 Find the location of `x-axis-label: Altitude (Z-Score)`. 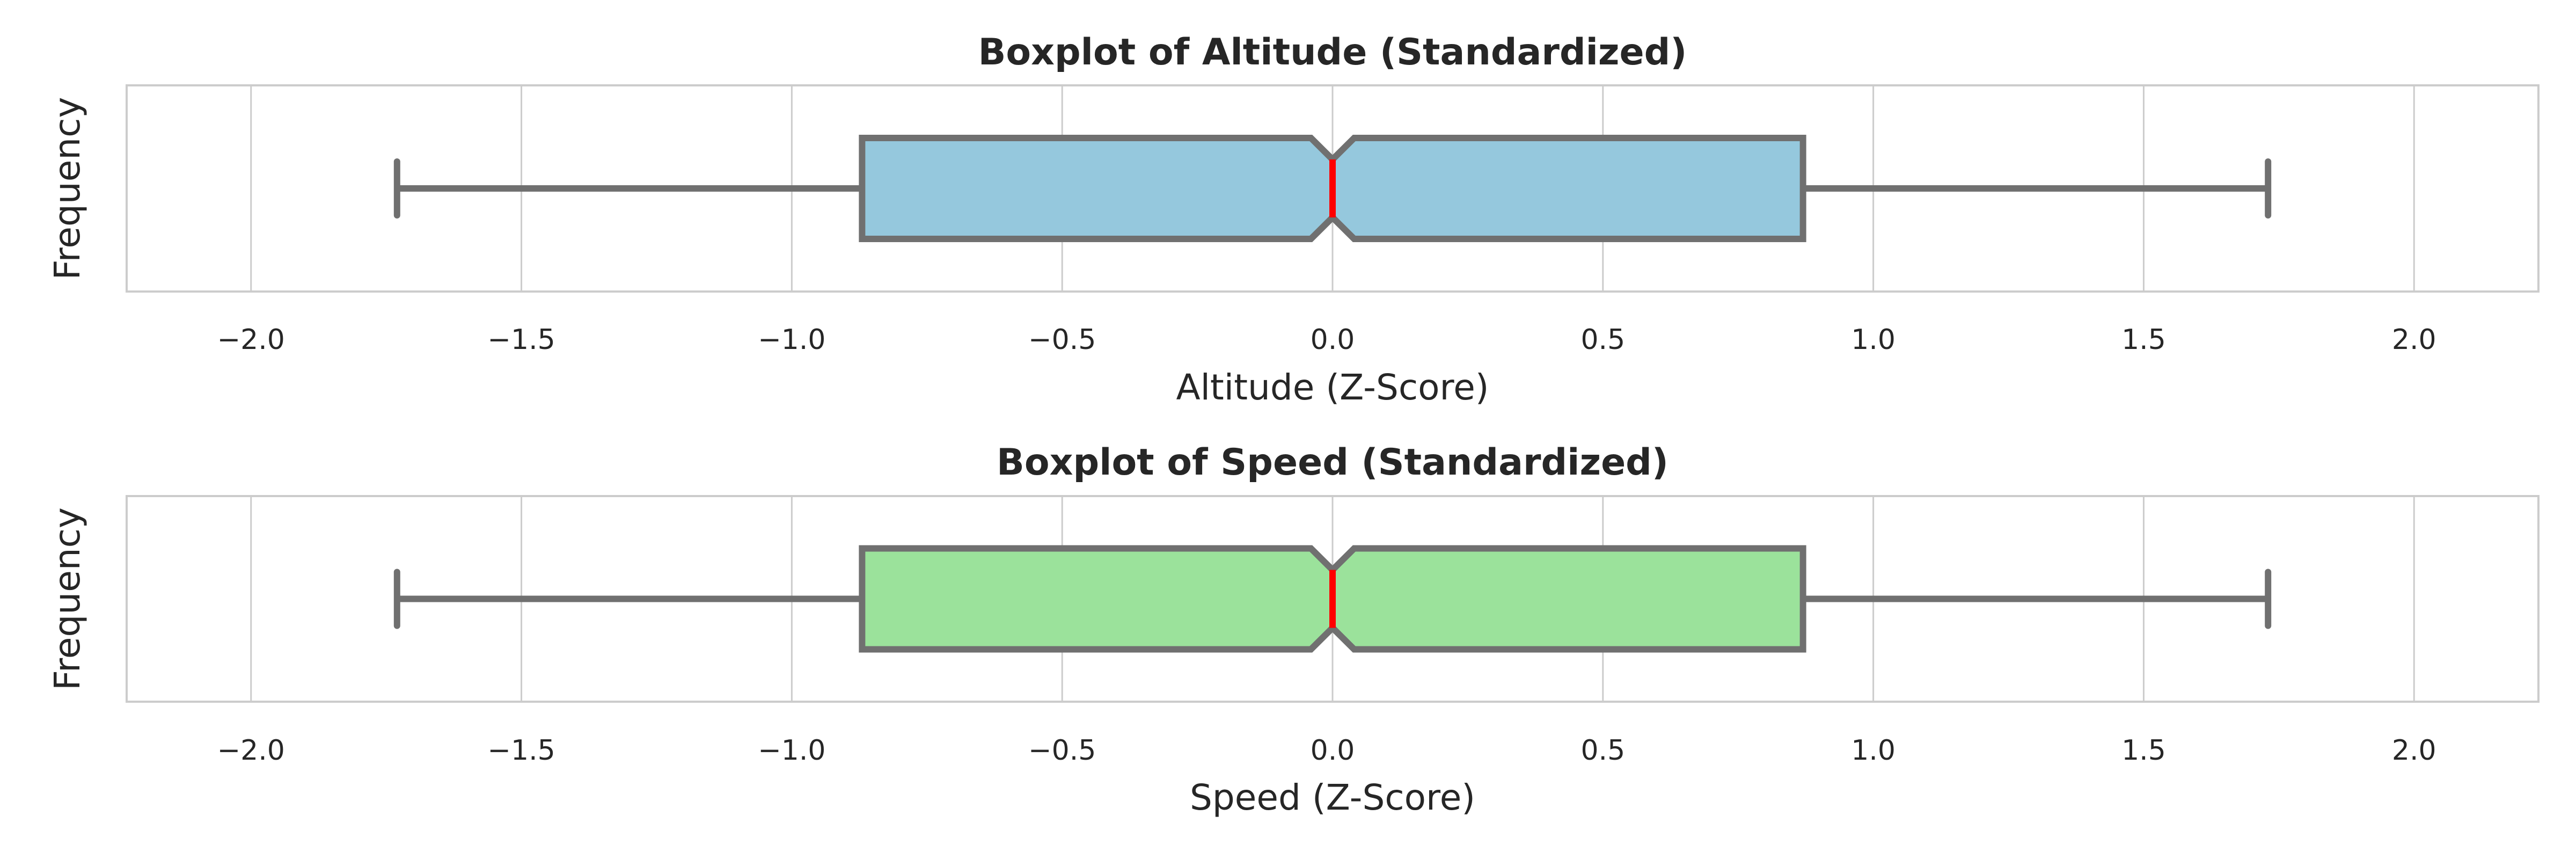

x-axis-label: Altitude (Z-Score) is located at coordinates (1332, 387).